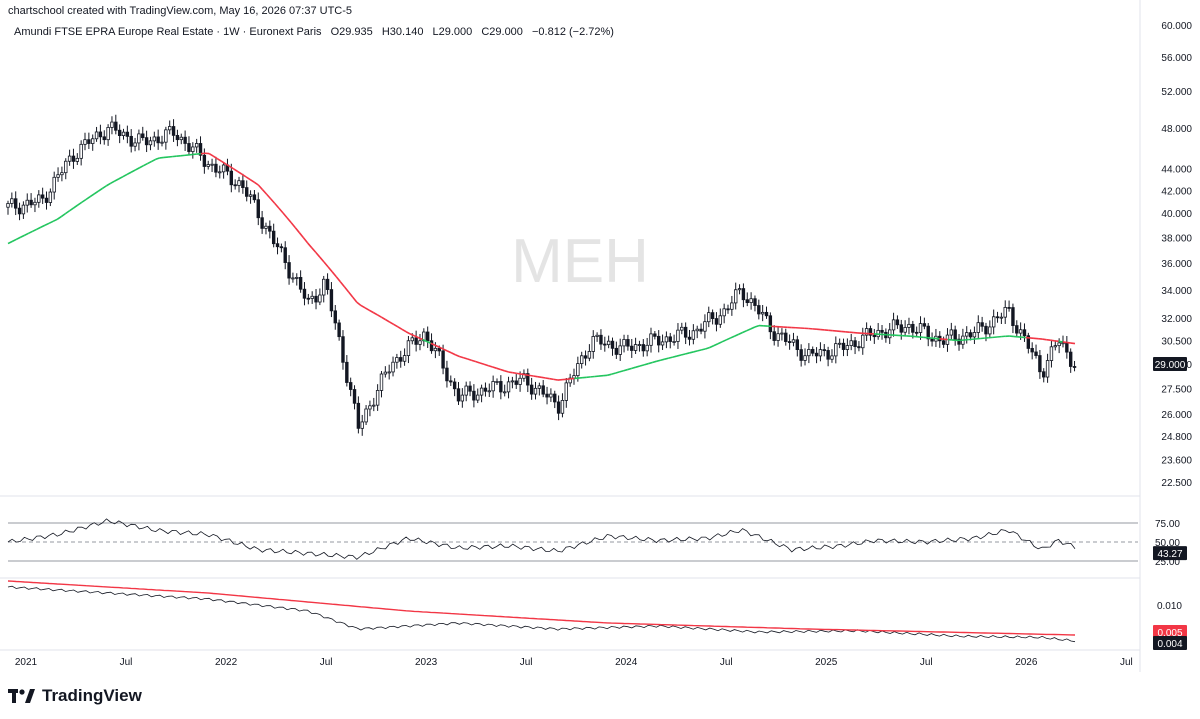  Describe the element at coordinates (1170, 632) in the screenshot. I see `indicator-red-badge-bg` at that location.